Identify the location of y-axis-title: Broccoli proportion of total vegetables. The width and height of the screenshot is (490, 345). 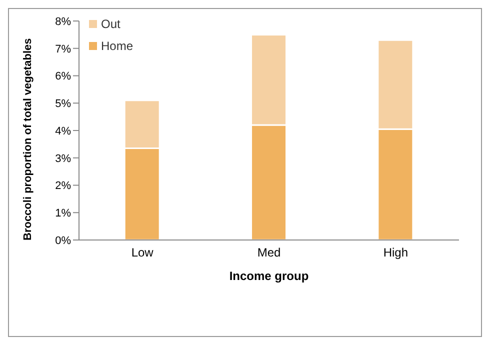
(28, 139).